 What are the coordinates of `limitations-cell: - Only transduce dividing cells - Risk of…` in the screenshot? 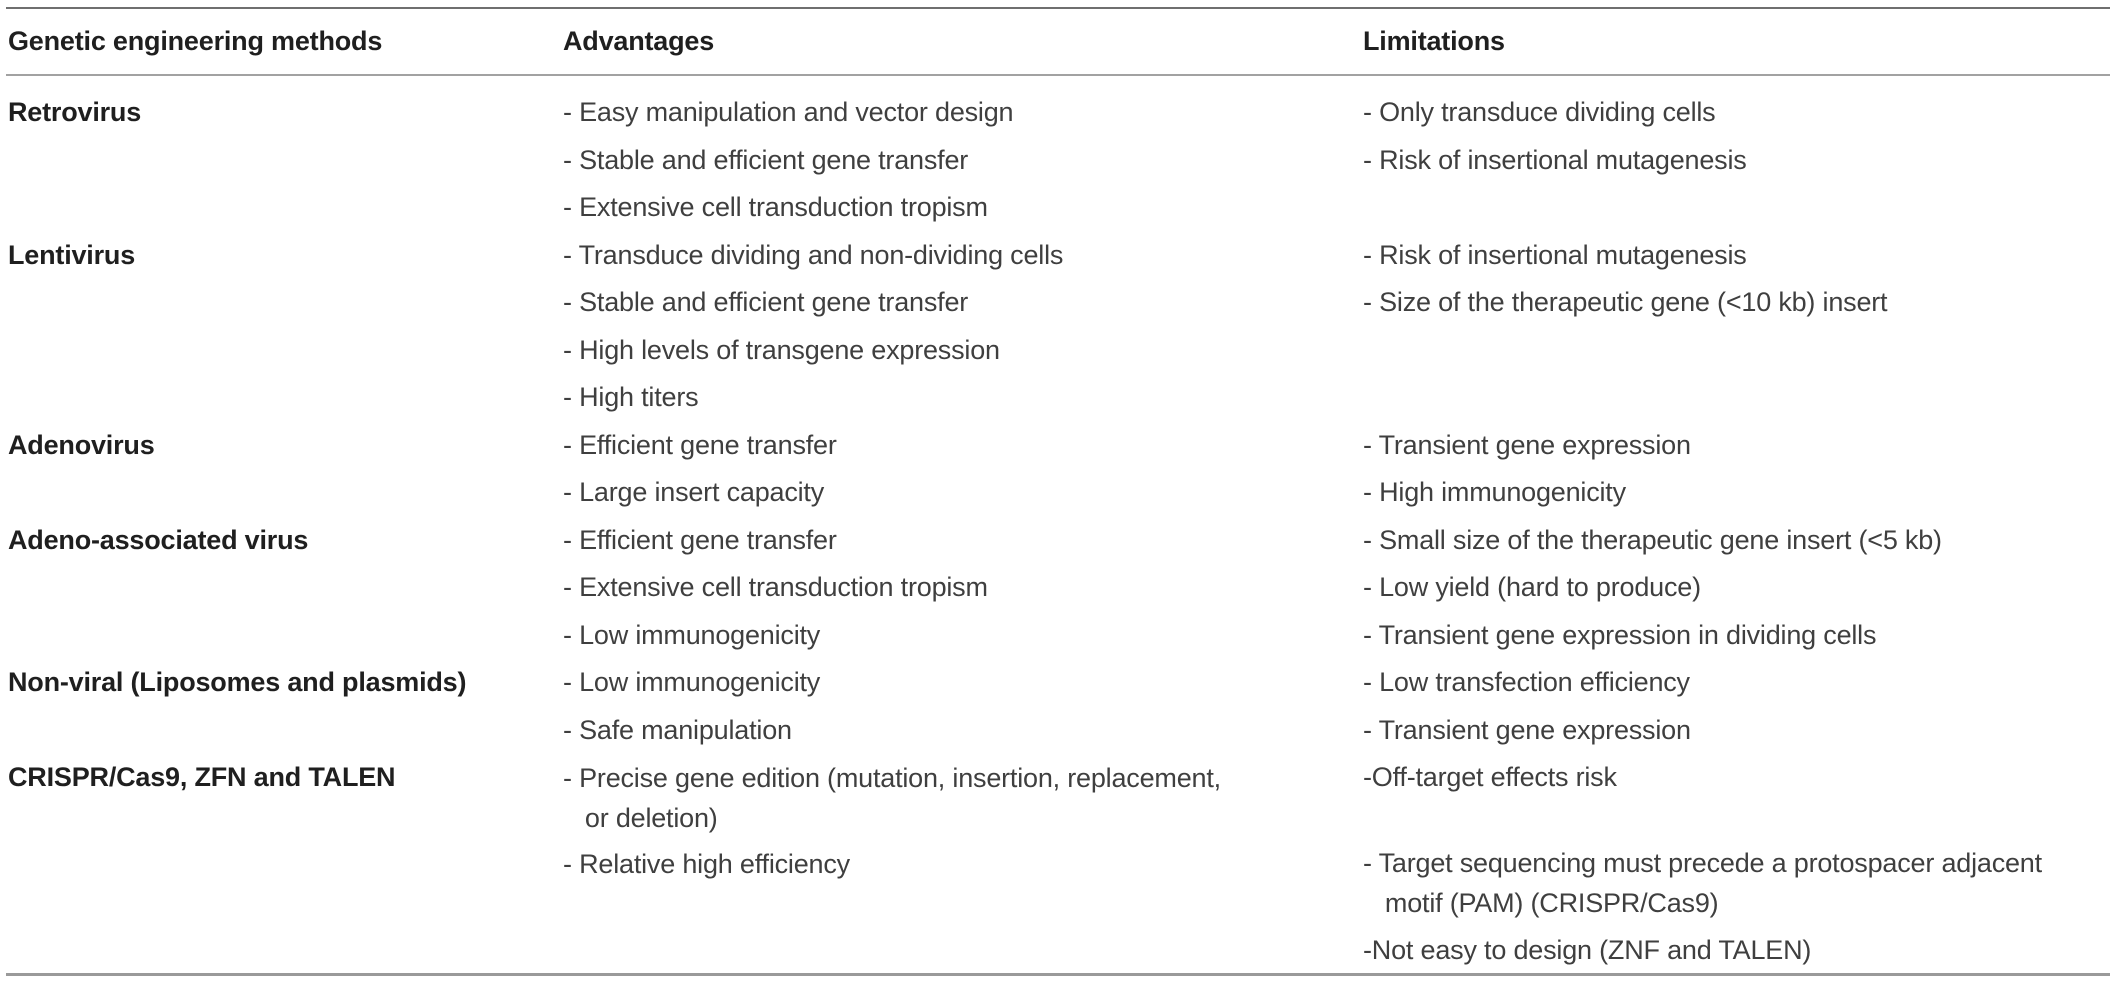 It's located at (1736, 136).